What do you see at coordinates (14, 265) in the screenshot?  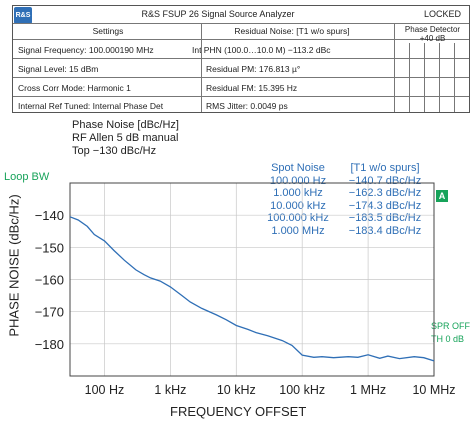 I see `y-axis-label: PHASE NOISE (dBc/Hz)` at bounding box center [14, 265].